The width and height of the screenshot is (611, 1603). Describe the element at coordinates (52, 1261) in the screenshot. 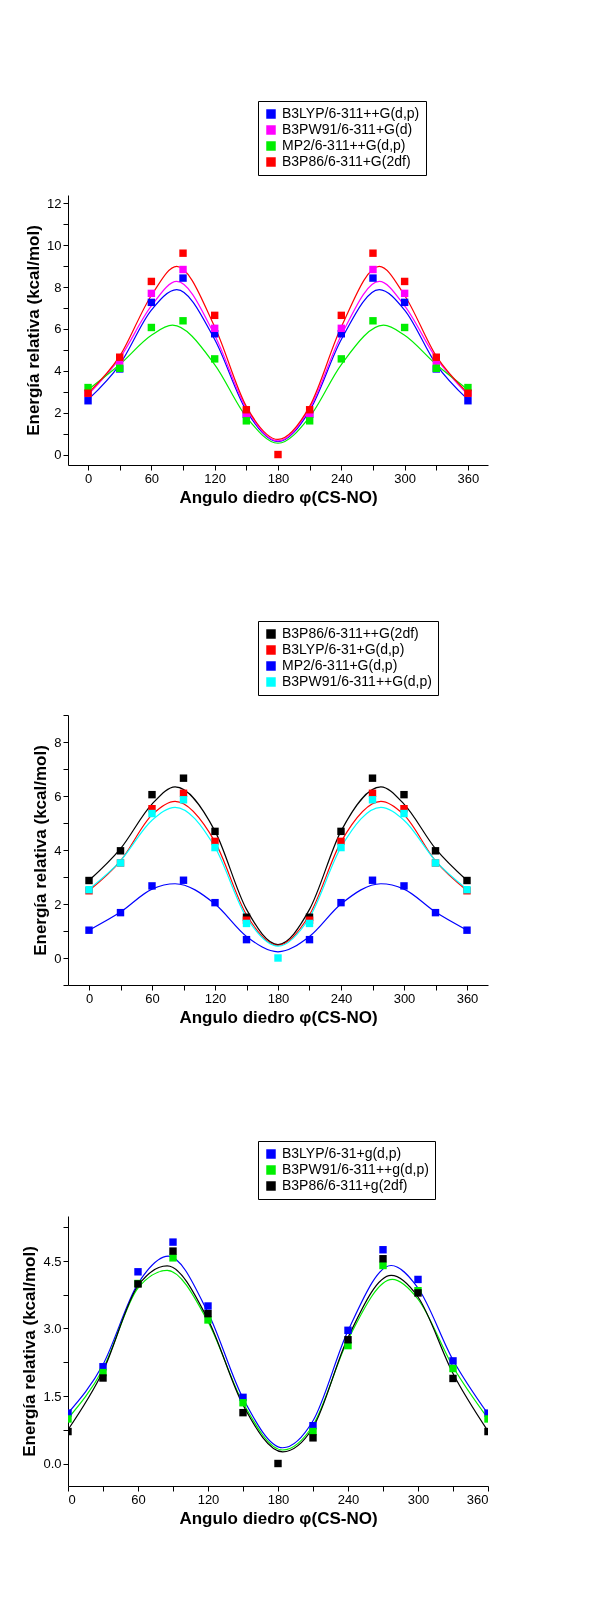

I see `y-tick-label: 4.5` at that location.